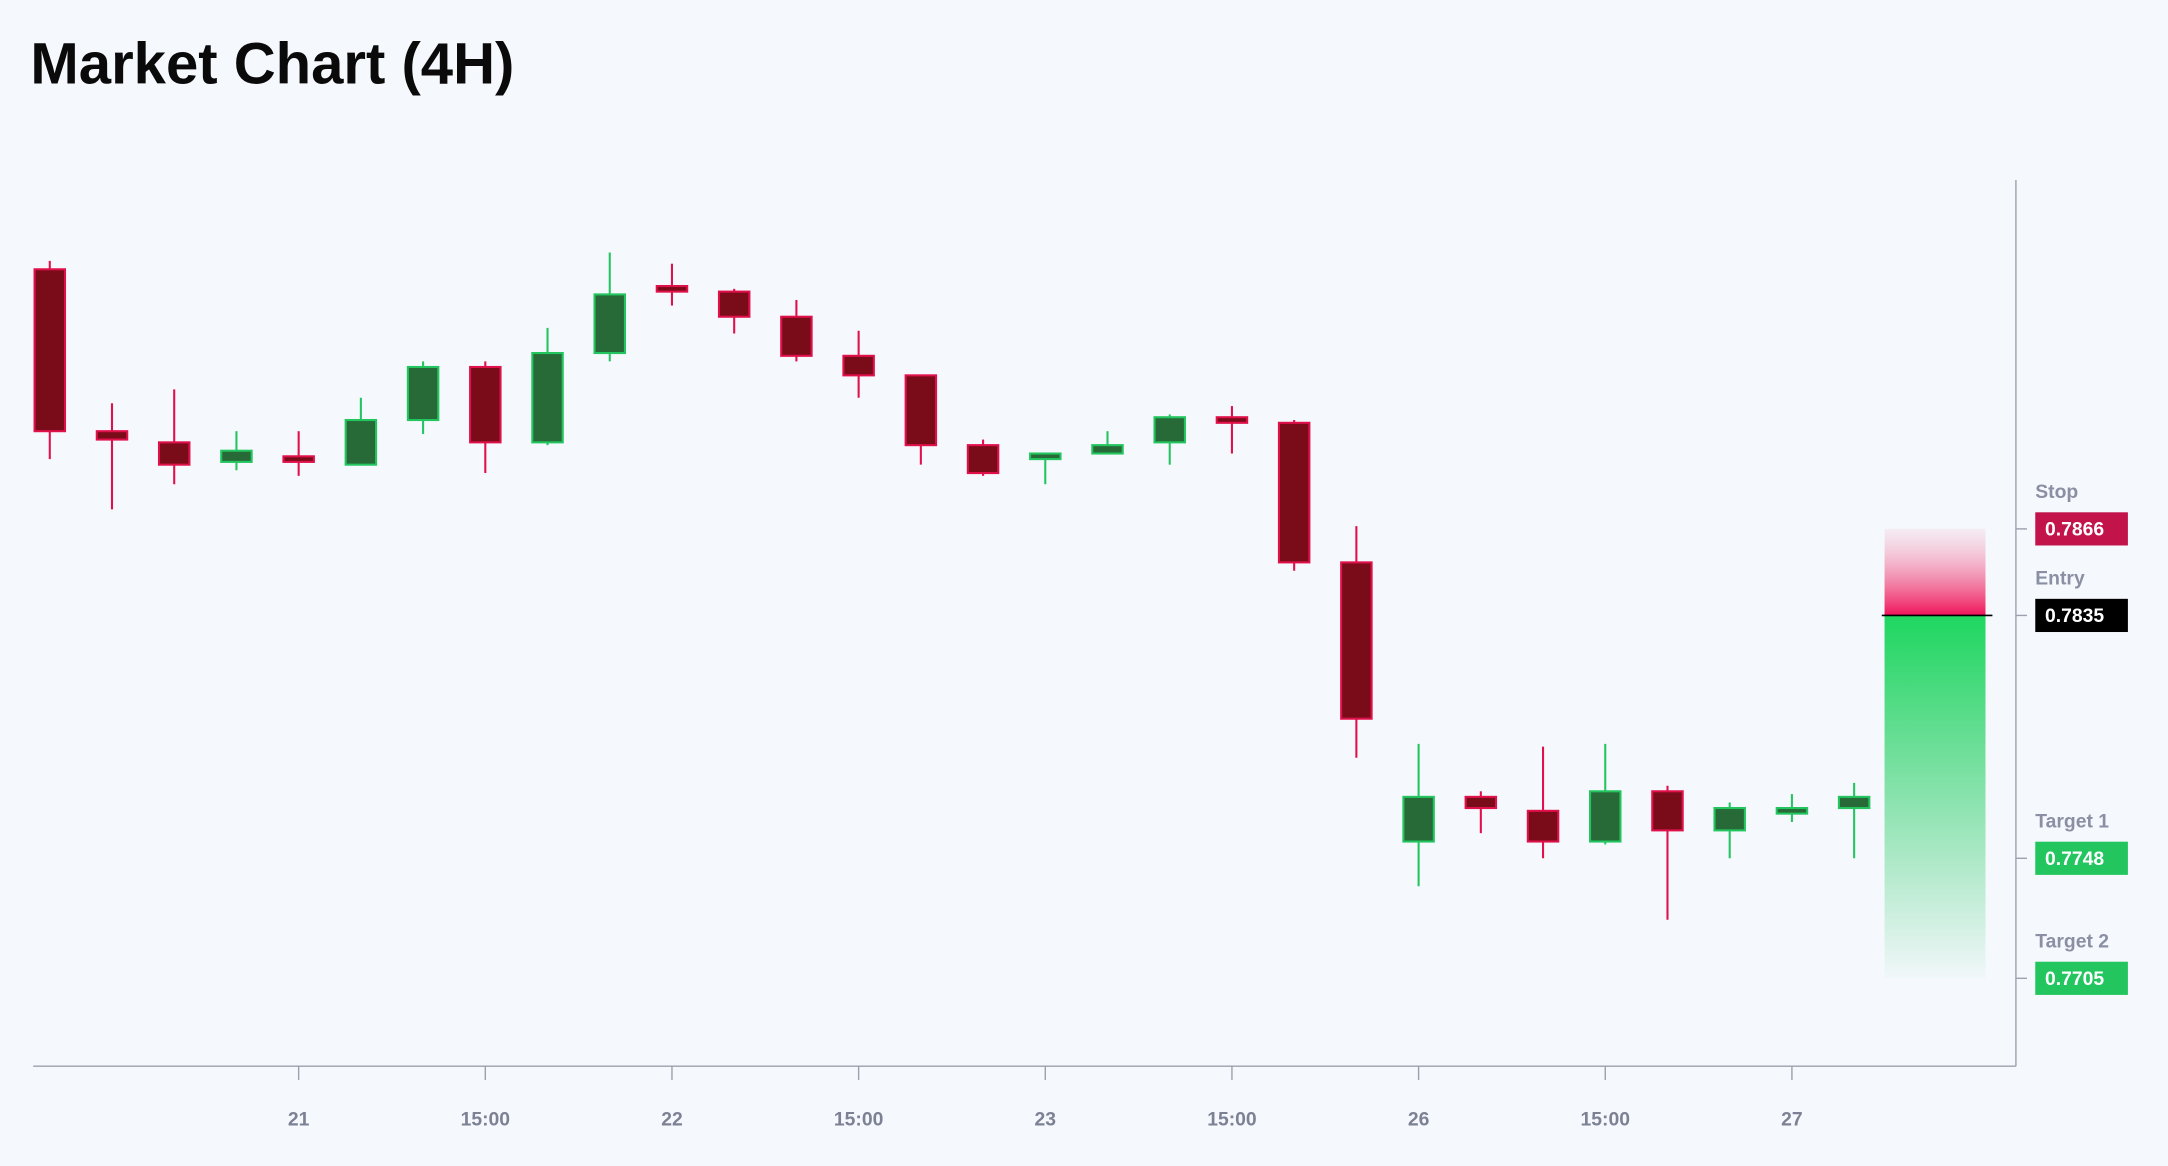  Describe the element at coordinates (2074, 859) in the screenshot. I see `level-value: 0.7748` at that location.